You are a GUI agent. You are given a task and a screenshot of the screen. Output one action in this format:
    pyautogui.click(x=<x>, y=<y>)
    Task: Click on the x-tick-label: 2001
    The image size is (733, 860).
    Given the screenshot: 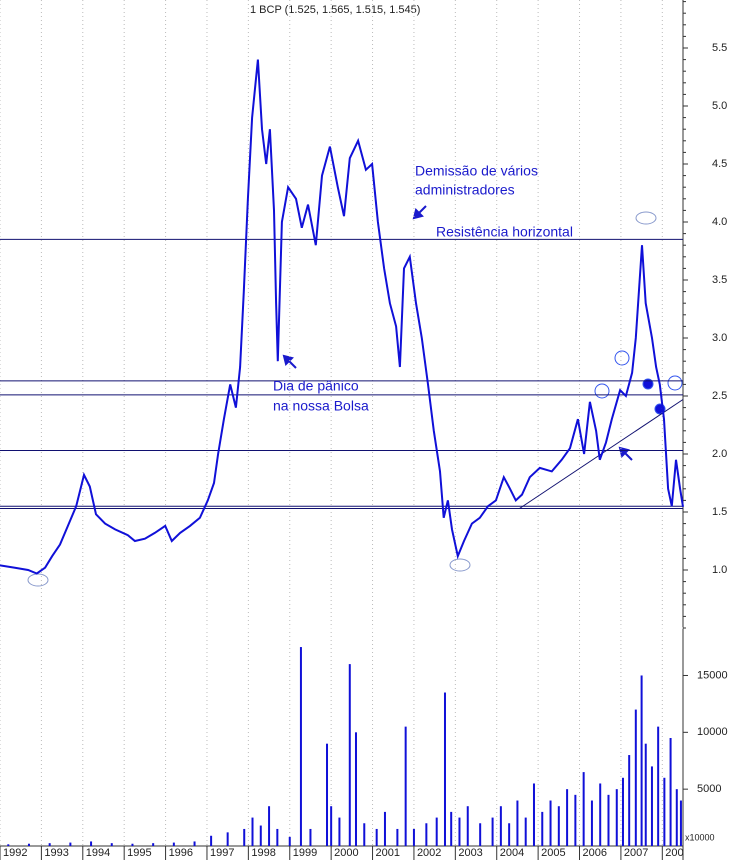 What is the action you would take?
    pyautogui.click(x=388, y=853)
    